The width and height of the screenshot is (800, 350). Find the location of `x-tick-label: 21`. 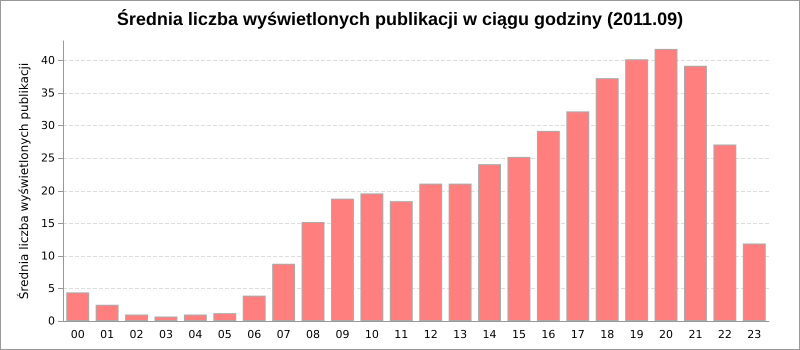

x-tick-label: 21 is located at coordinates (695, 334).